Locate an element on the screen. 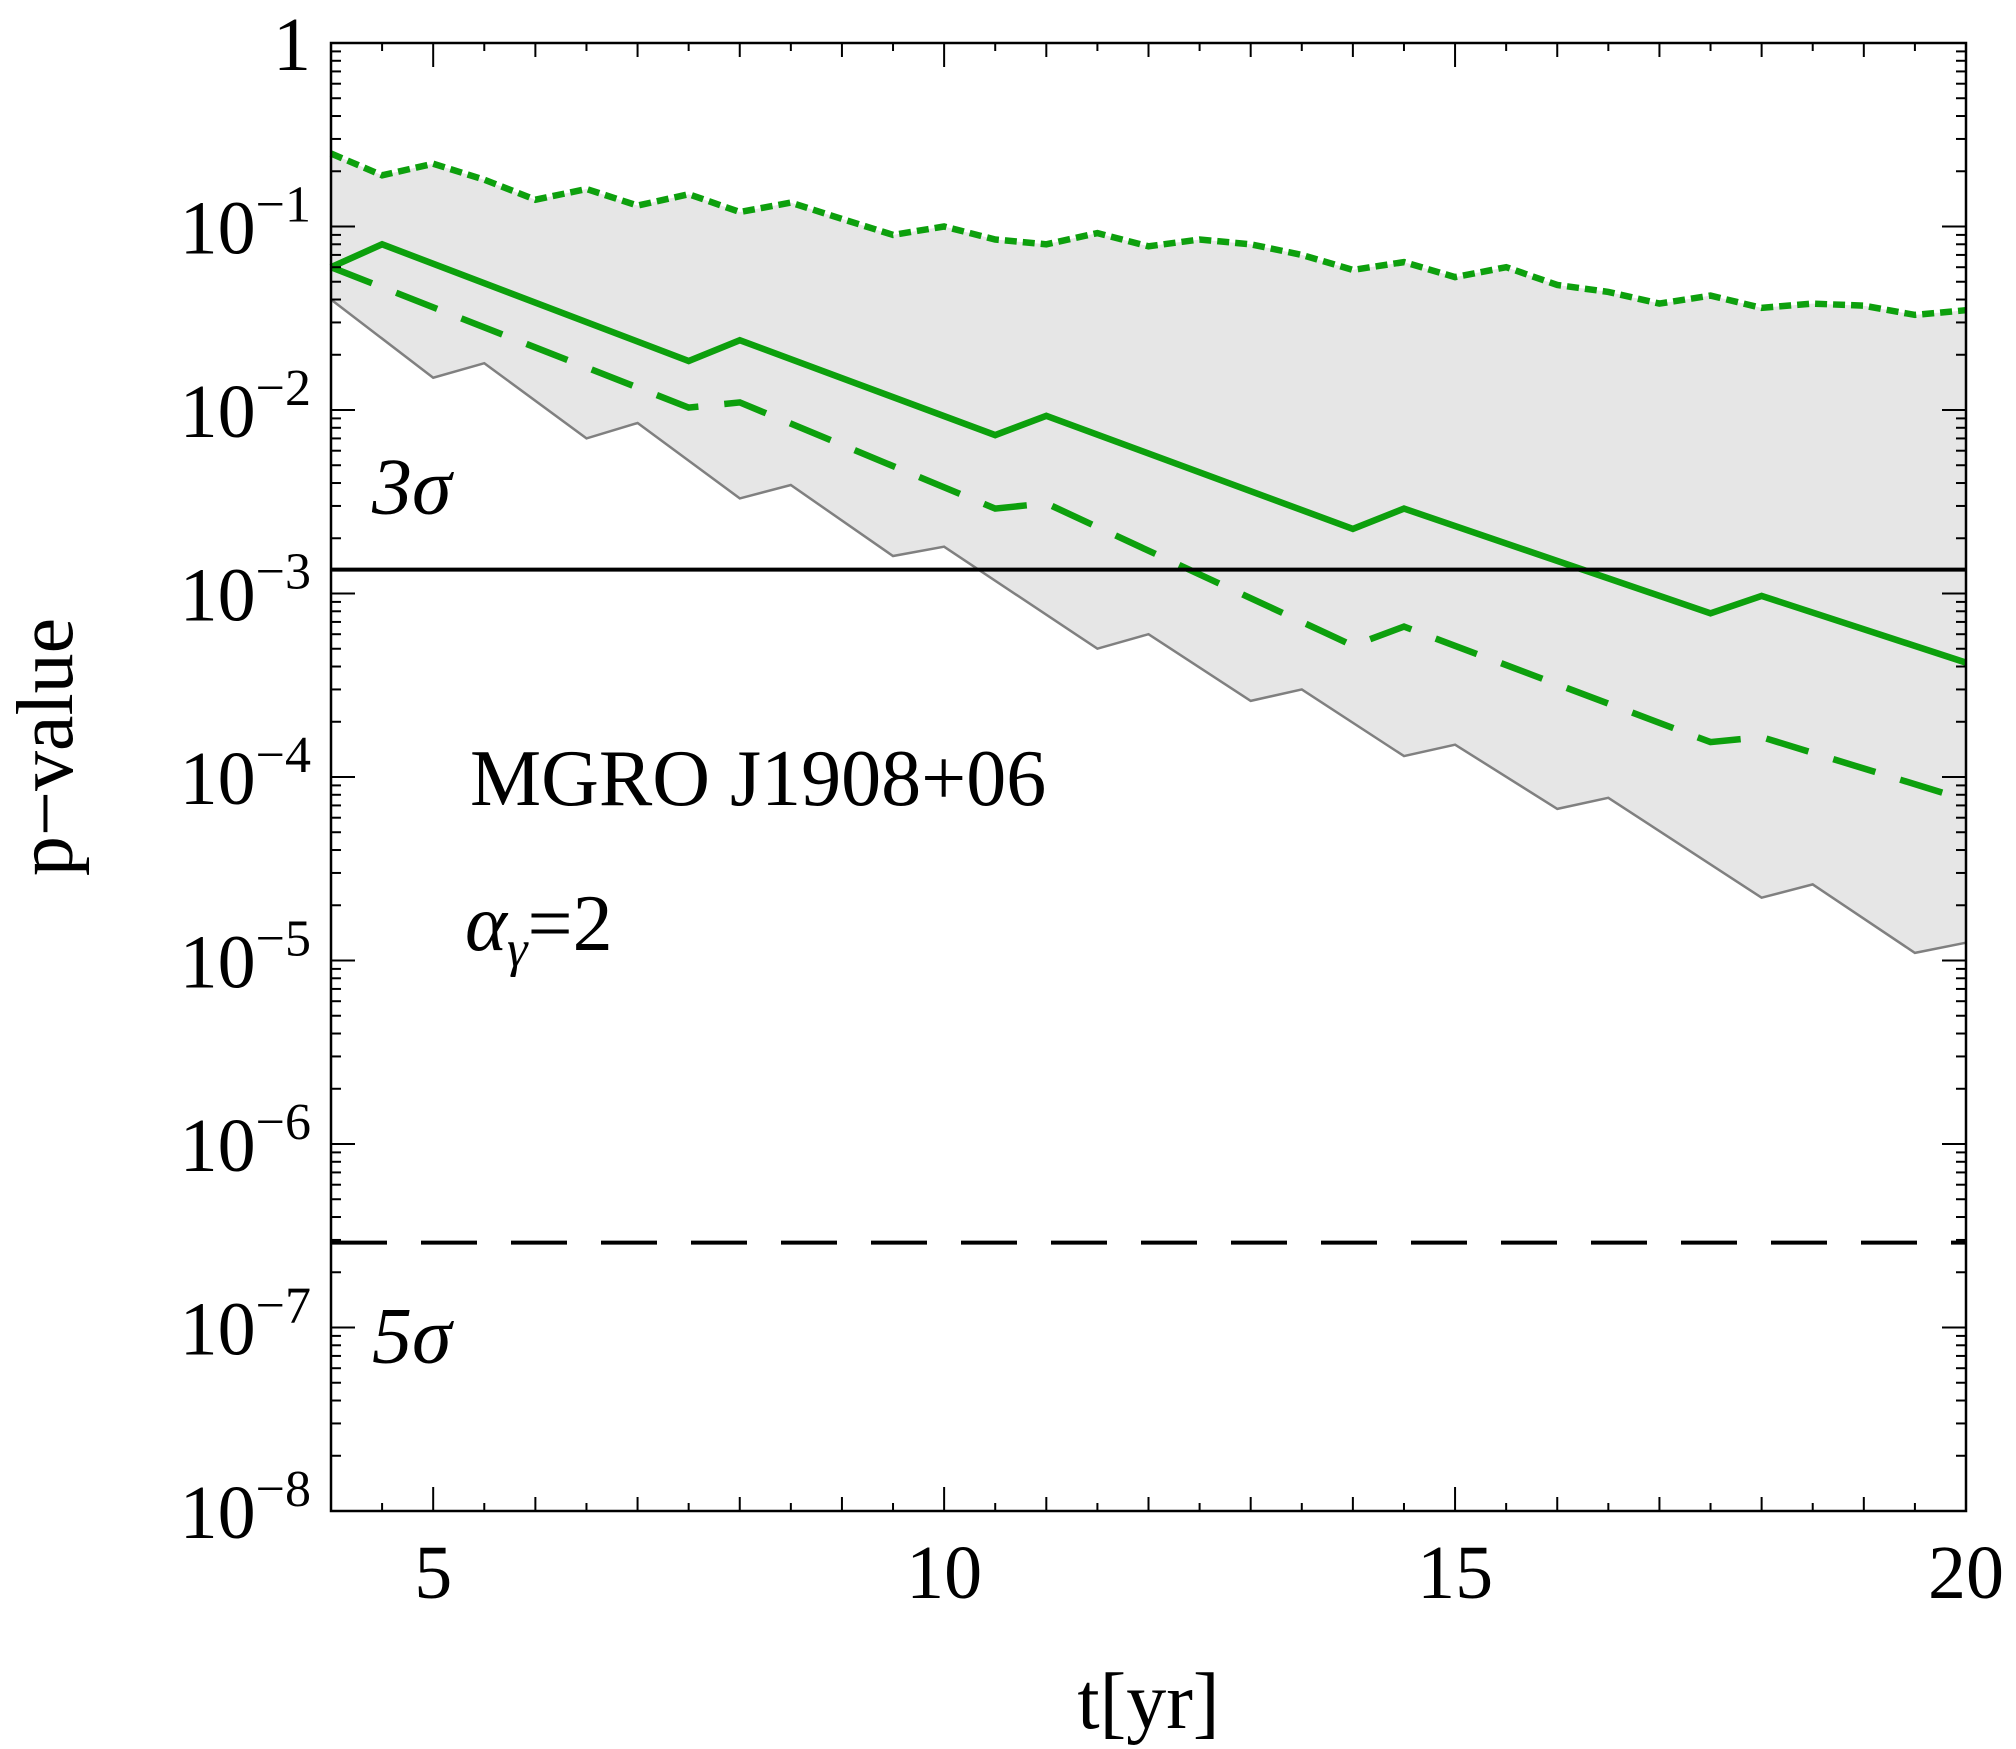 This screenshot has width=2016, height=1749. y-tick-label: 10⁻² is located at coordinates (245, 407).